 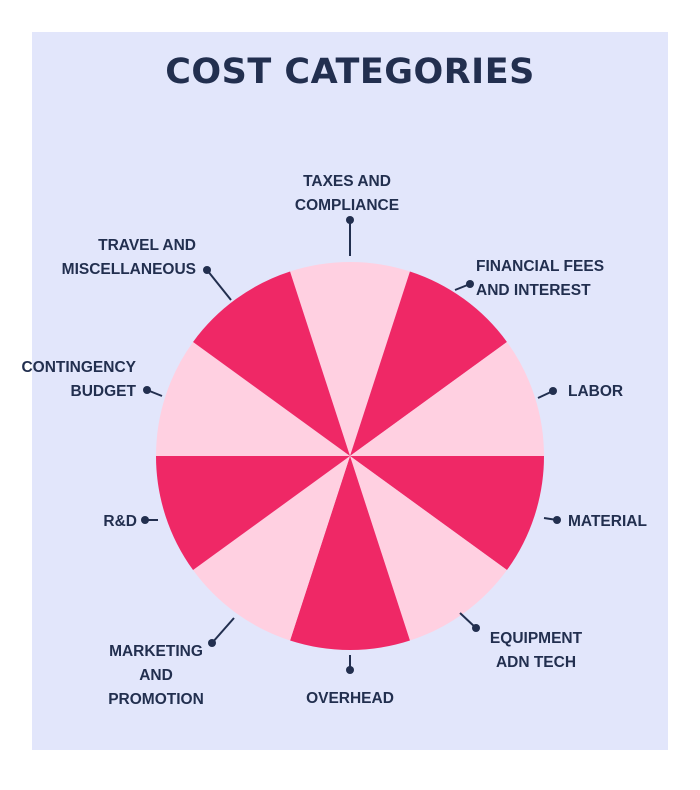 I want to click on label-line: COMPLIANCE, so click(x=347, y=205).